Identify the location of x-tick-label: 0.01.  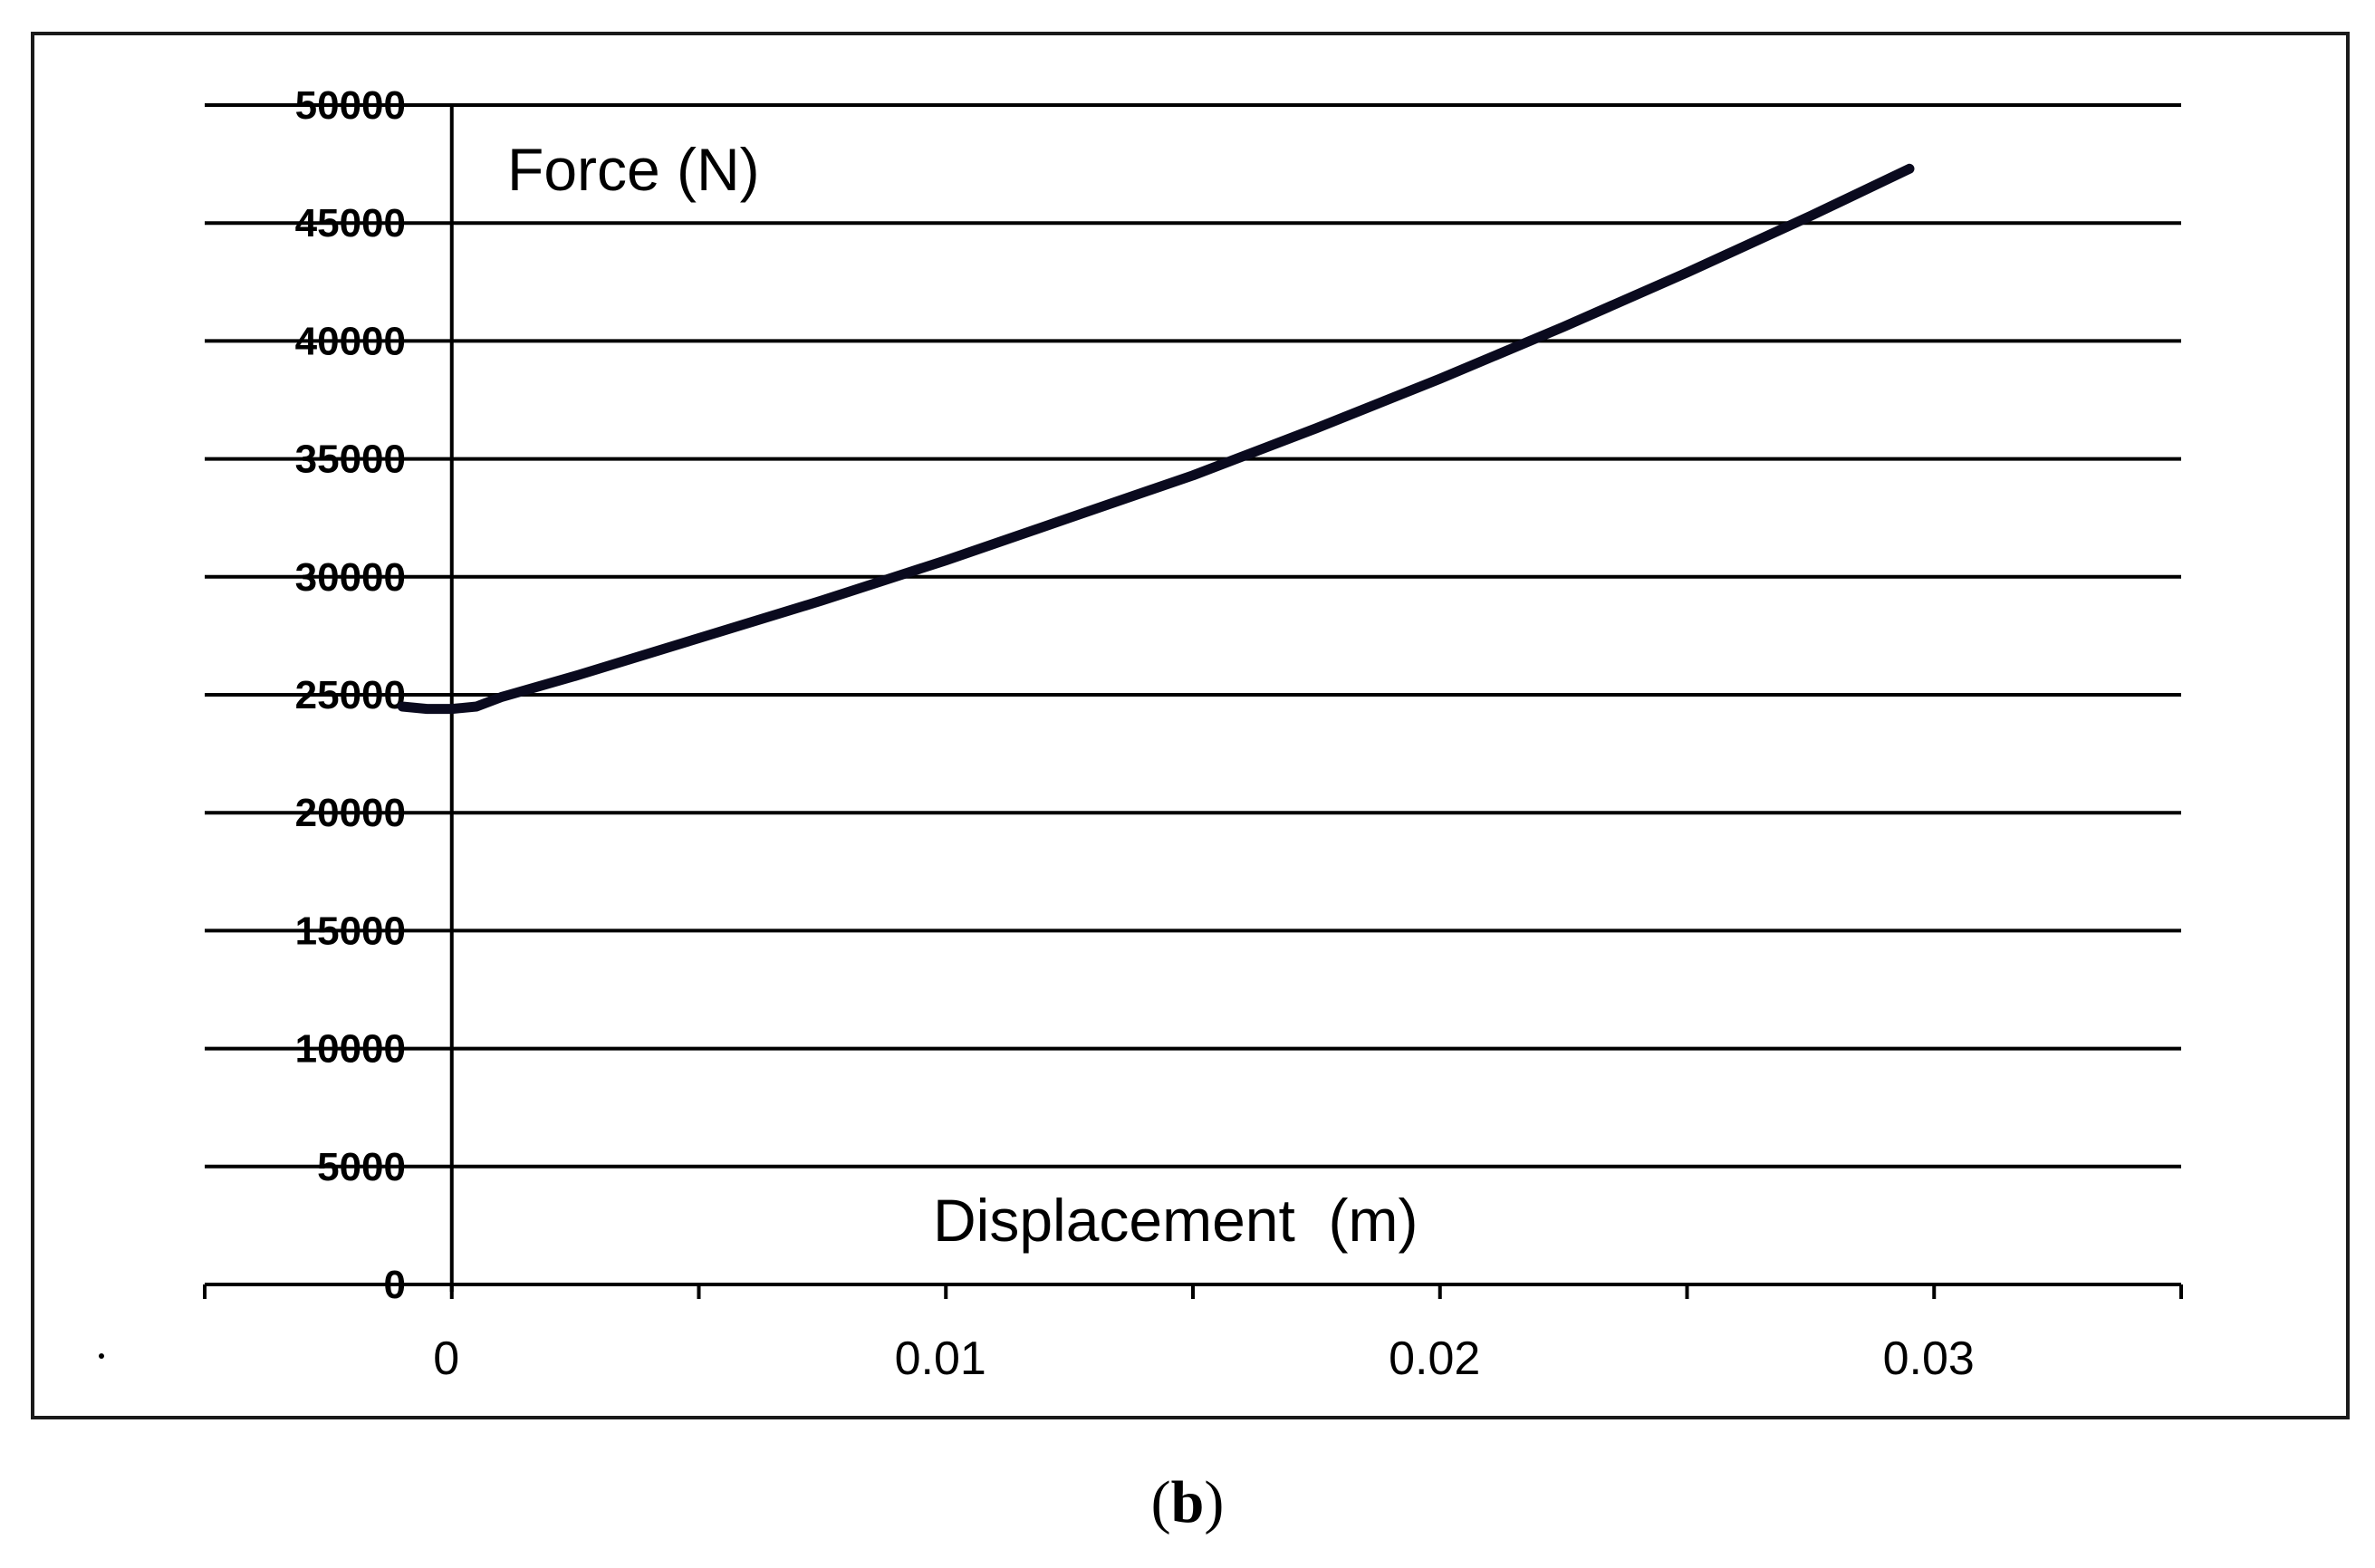
(941, 1358).